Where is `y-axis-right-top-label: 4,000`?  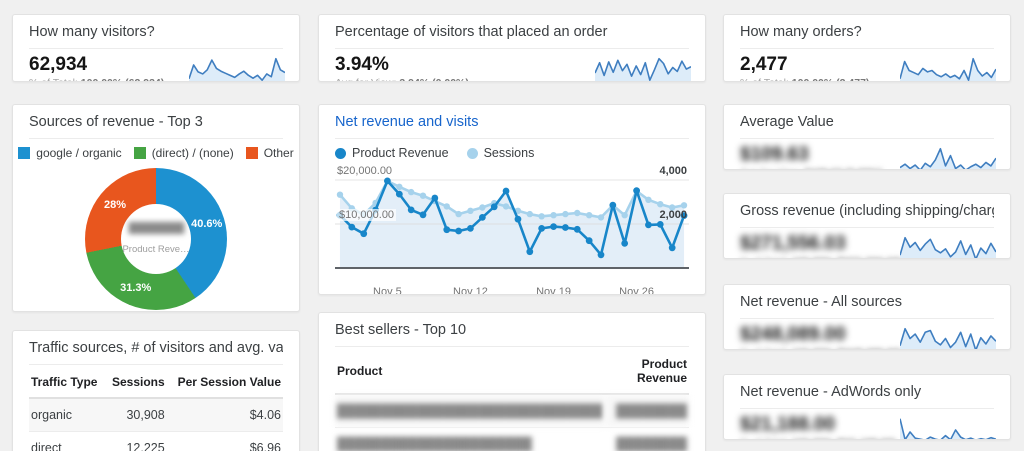 y-axis-right-top-label: 4,000 is located at coordinates (673, 171).